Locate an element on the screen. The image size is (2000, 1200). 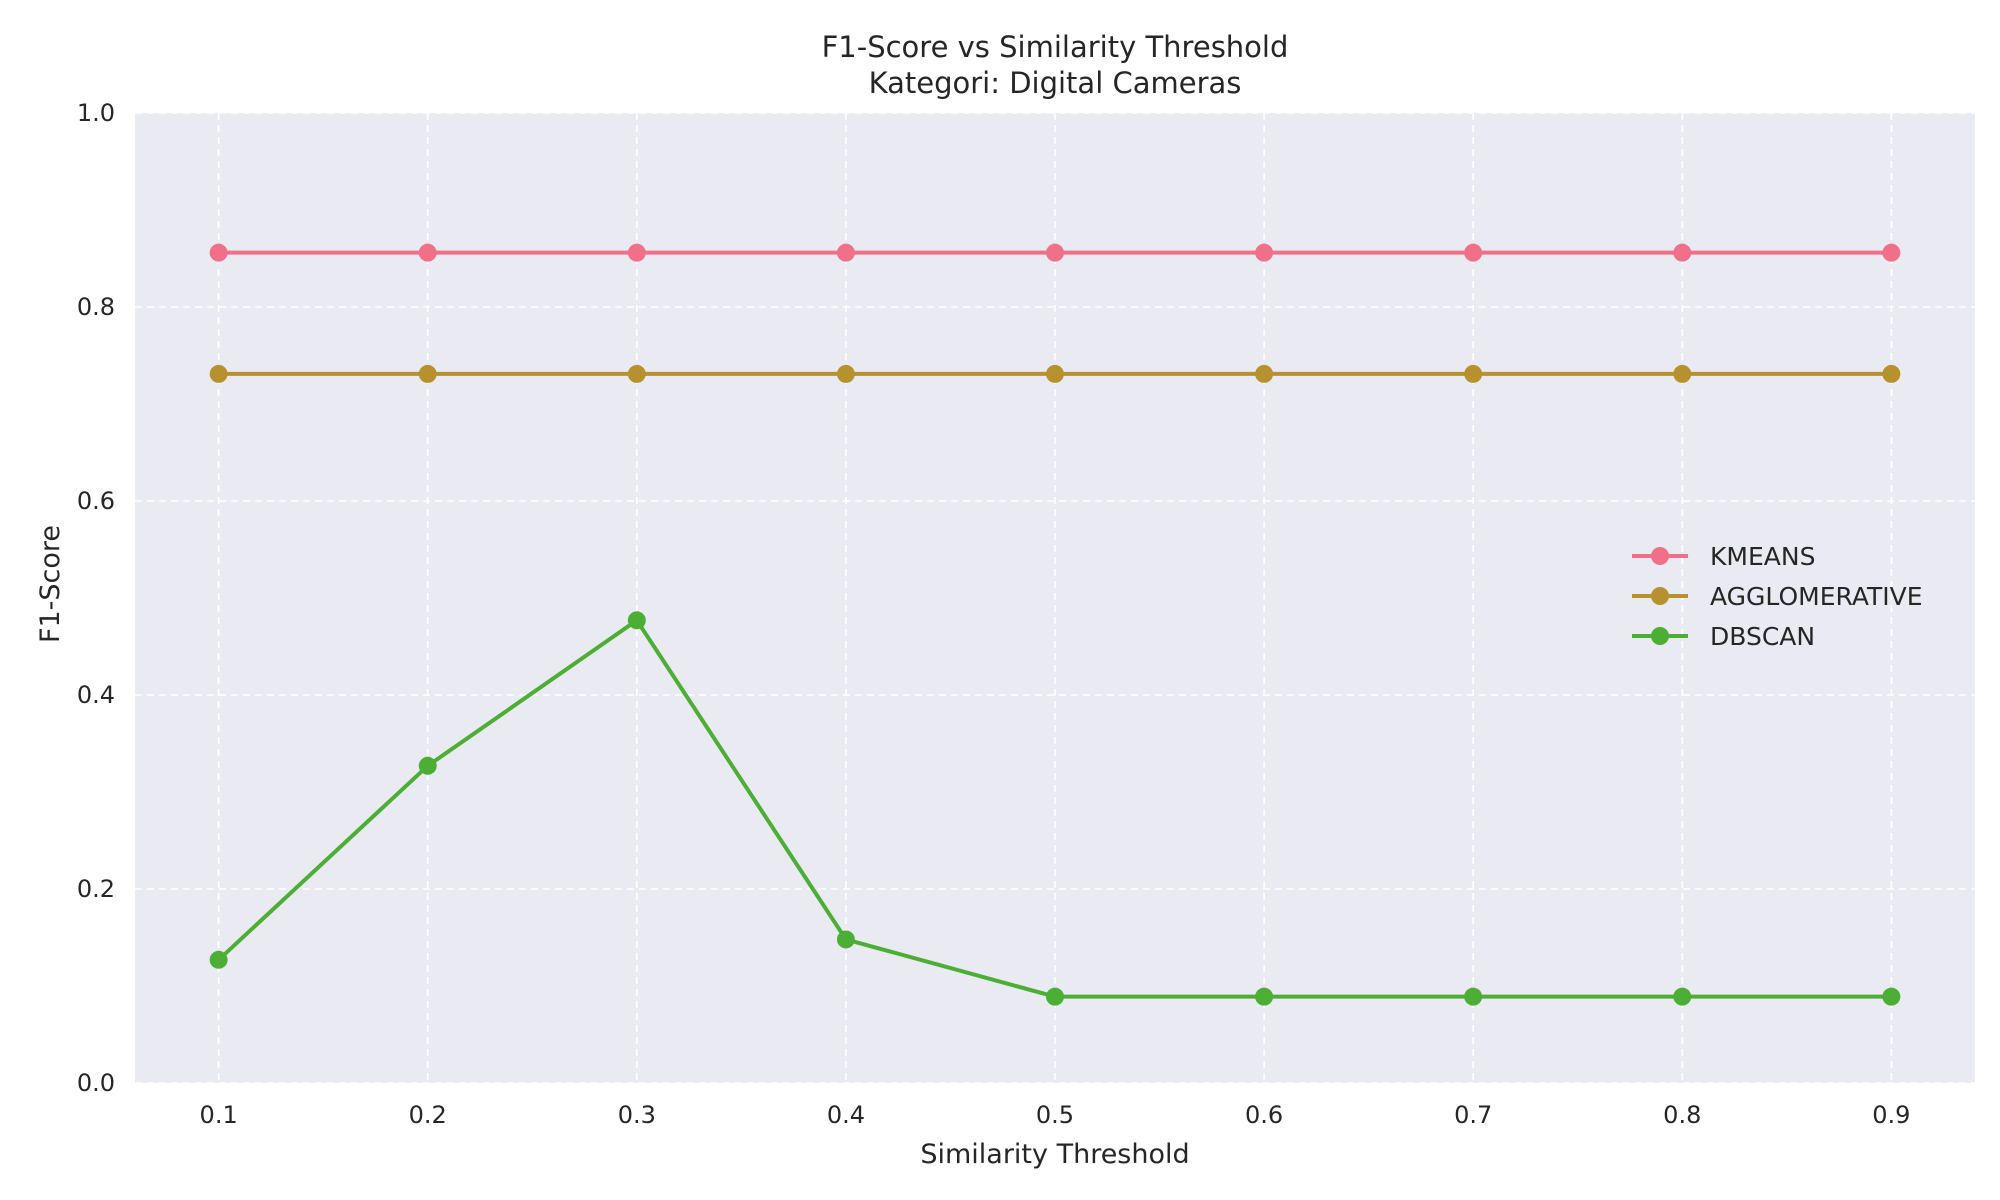
x-tick-label: 0.7 is located at coordinates (1473, 1115).